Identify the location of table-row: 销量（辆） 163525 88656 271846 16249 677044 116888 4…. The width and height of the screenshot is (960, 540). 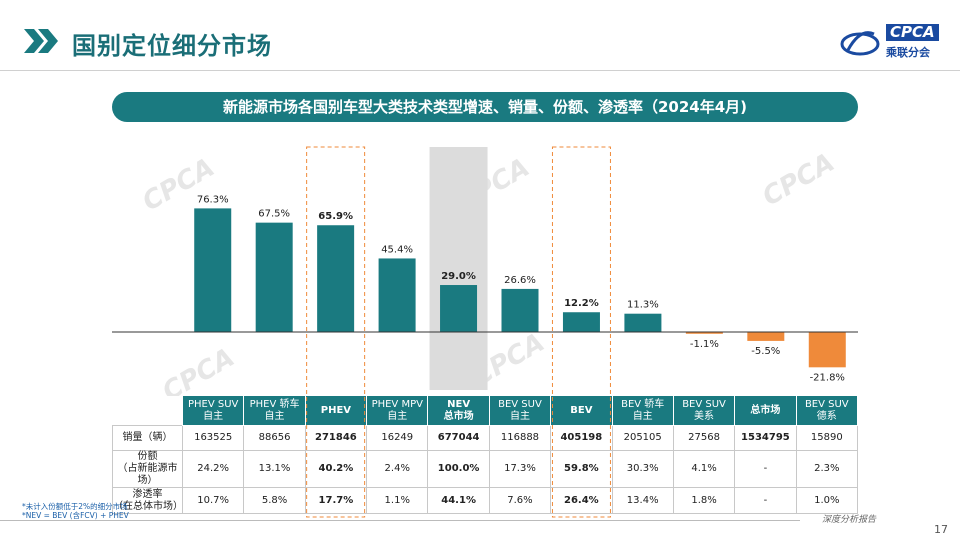
(485, 438).